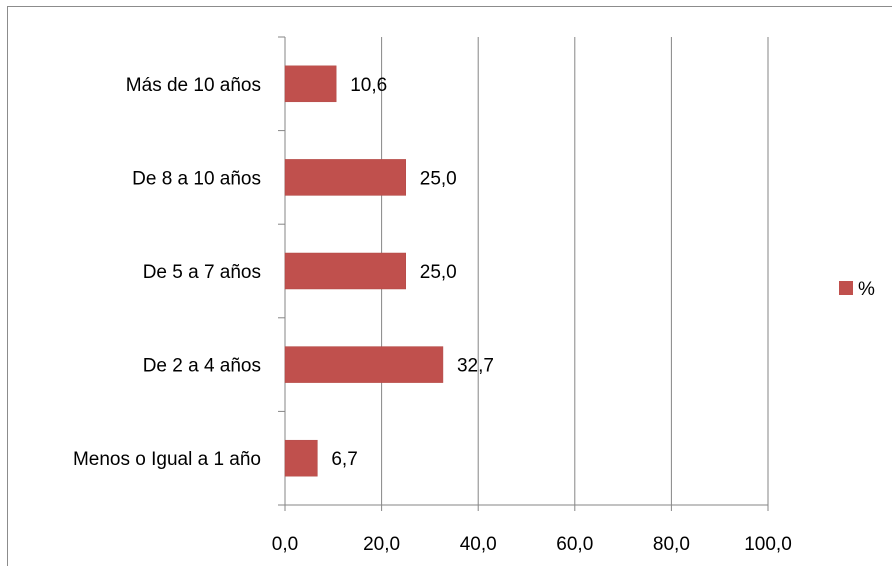  What do you see at coordinates (202, 272) in the screenshot?
I see `category-label: De 5 a 7 años` at bounding box center [202, 272].